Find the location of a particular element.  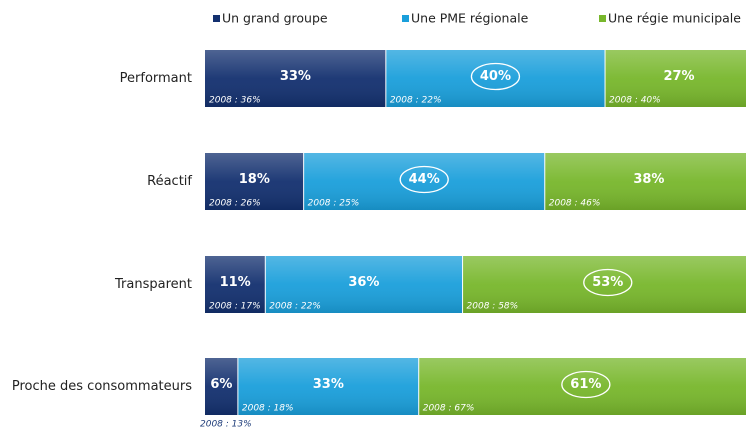

note-2008: 2008 : 25% is located at coordinates (334, 204).